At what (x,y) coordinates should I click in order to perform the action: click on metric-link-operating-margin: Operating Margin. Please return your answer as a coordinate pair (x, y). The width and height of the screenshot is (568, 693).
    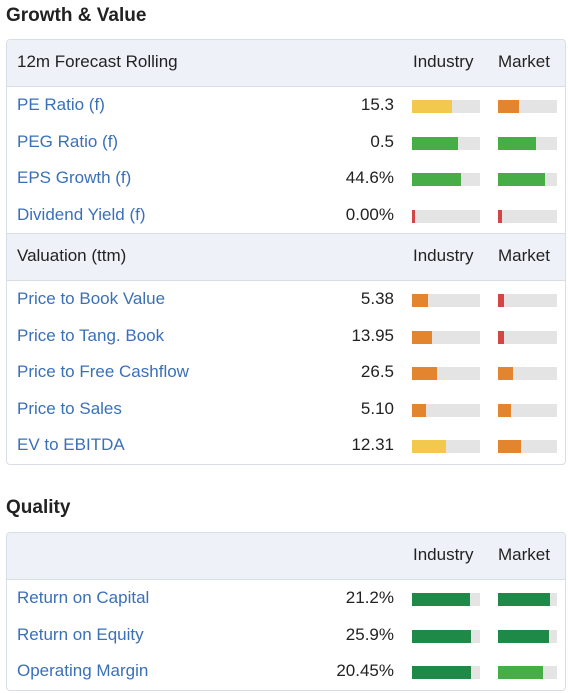
    Looking at the image, I should click on (83, 670).